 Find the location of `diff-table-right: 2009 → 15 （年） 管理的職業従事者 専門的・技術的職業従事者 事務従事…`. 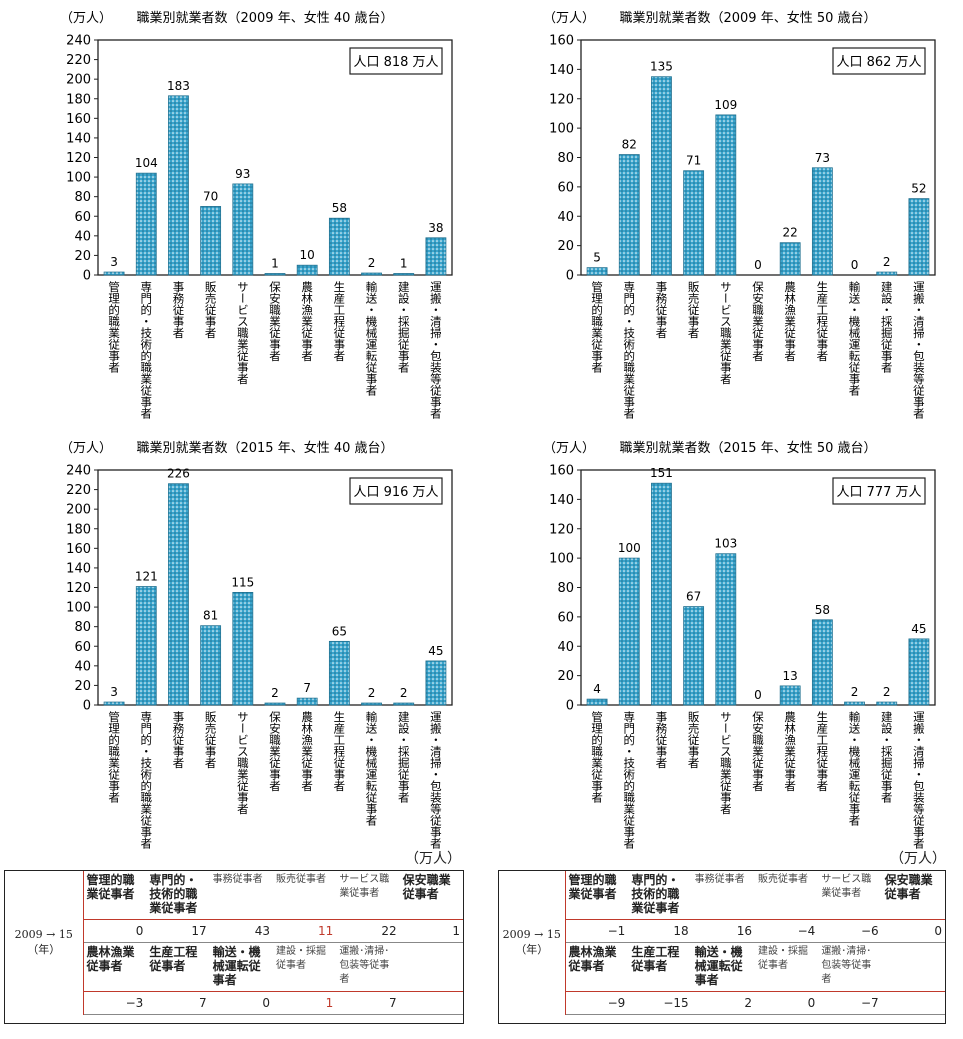

diff-table-right: 2009 → 15 （年） 管理的職業従事者 専門的・技術的職業従事者 事務従事… is located at coordinates (722, 947).